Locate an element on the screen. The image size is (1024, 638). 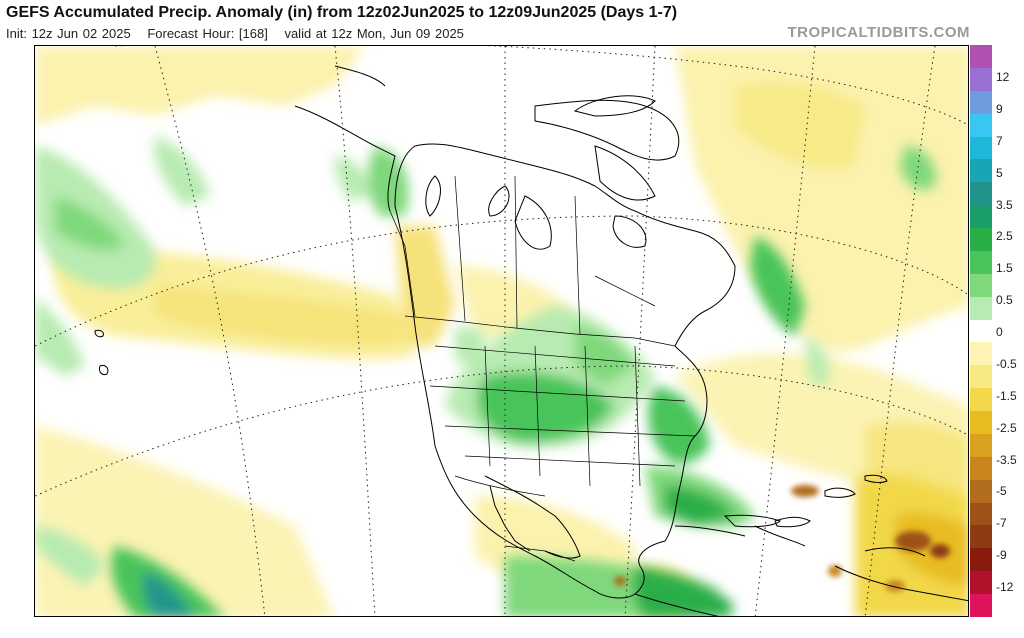
valid-time: valid at 12z Mon, Jun 09 2025 is located at coordinates (374, 33).